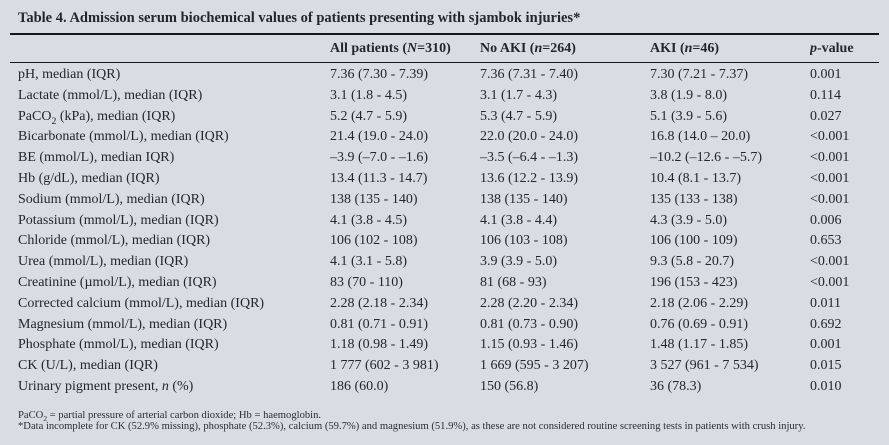 This screenshot has height=445, width=889. Describe the element at coordinates (694, 241) in the screenshot. I see `cell-aki: 106 (100 - 109)` at that location.